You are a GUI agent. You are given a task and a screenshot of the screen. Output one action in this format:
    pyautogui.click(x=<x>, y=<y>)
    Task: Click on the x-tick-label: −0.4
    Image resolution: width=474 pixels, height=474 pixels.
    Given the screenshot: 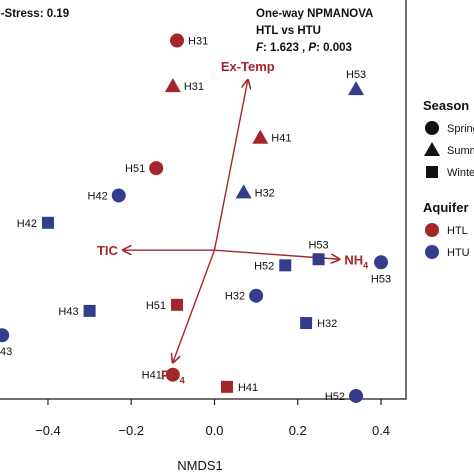 What is the action you would take?
    pyautogui.click(x=48, y=430)
    